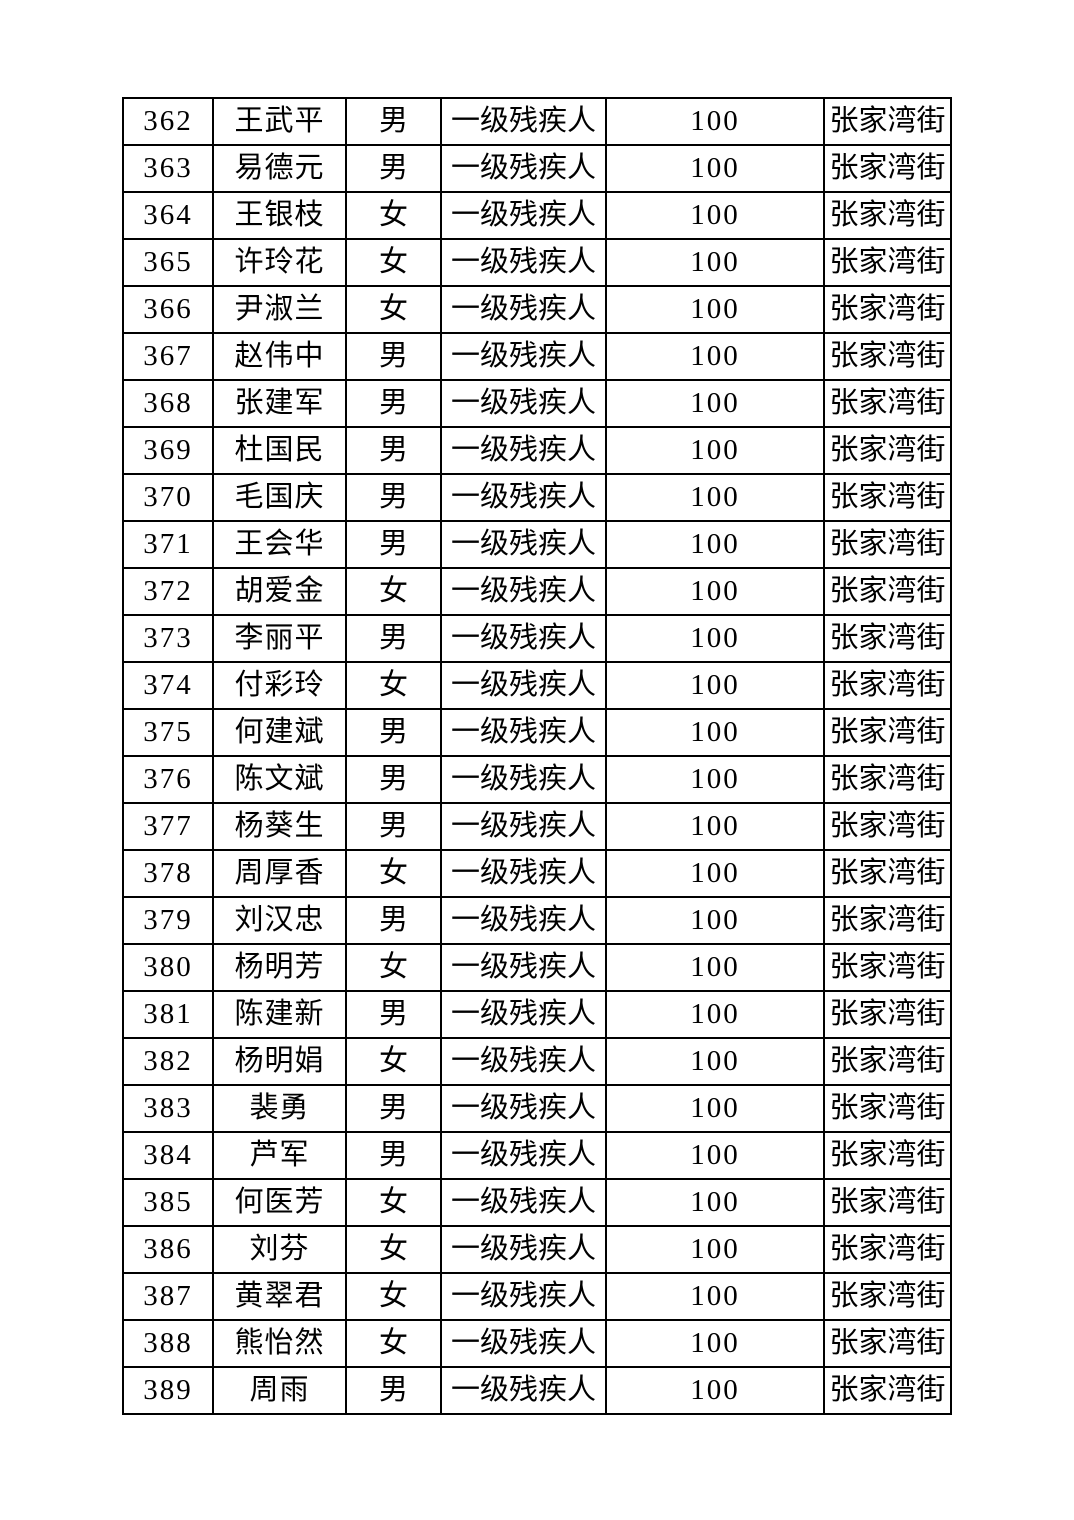  What do you see at coordinates (168, 1014) in the screenshot?
I see `cell-row-number: 381` at bounding box center [168, 1014].